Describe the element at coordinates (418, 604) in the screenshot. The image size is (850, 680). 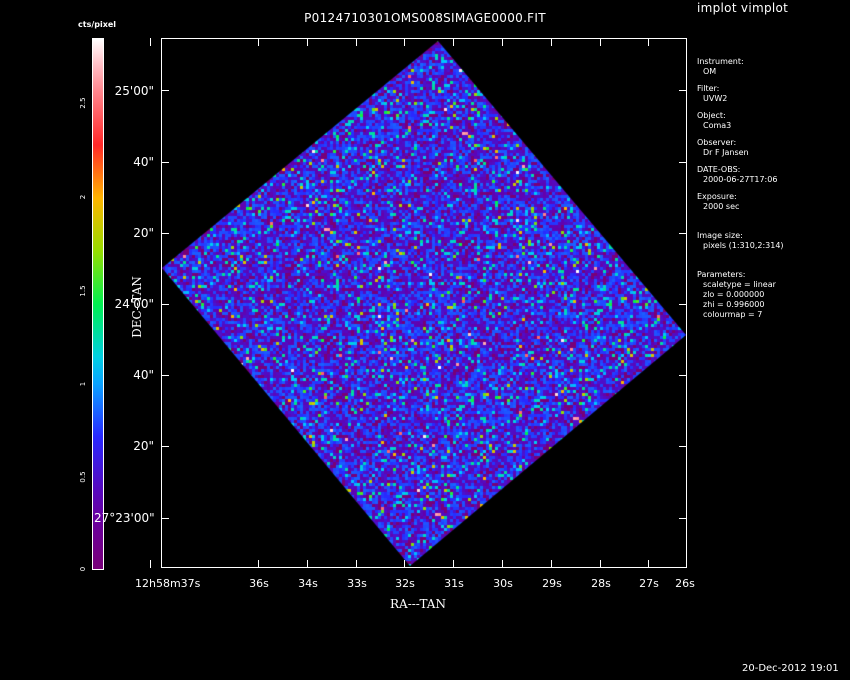
I see `x-axis-label: RA---TAN` at that location.